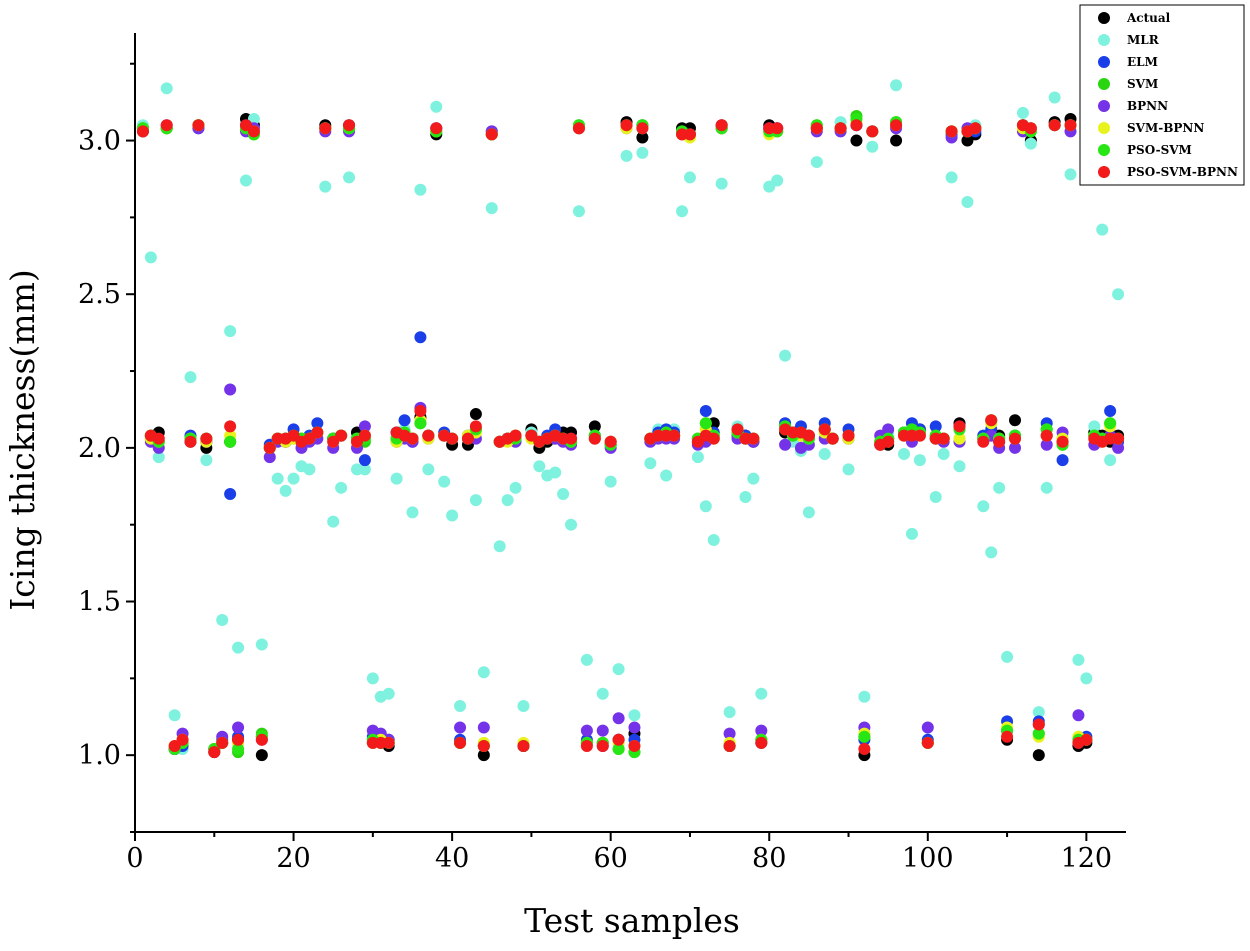 The height and width of the screenshot is (951, 1250). What do you see at coordinates (1147, 106) in the screenshot?
I see `legend-label: BPNN` at bounding box center [1147, 106].